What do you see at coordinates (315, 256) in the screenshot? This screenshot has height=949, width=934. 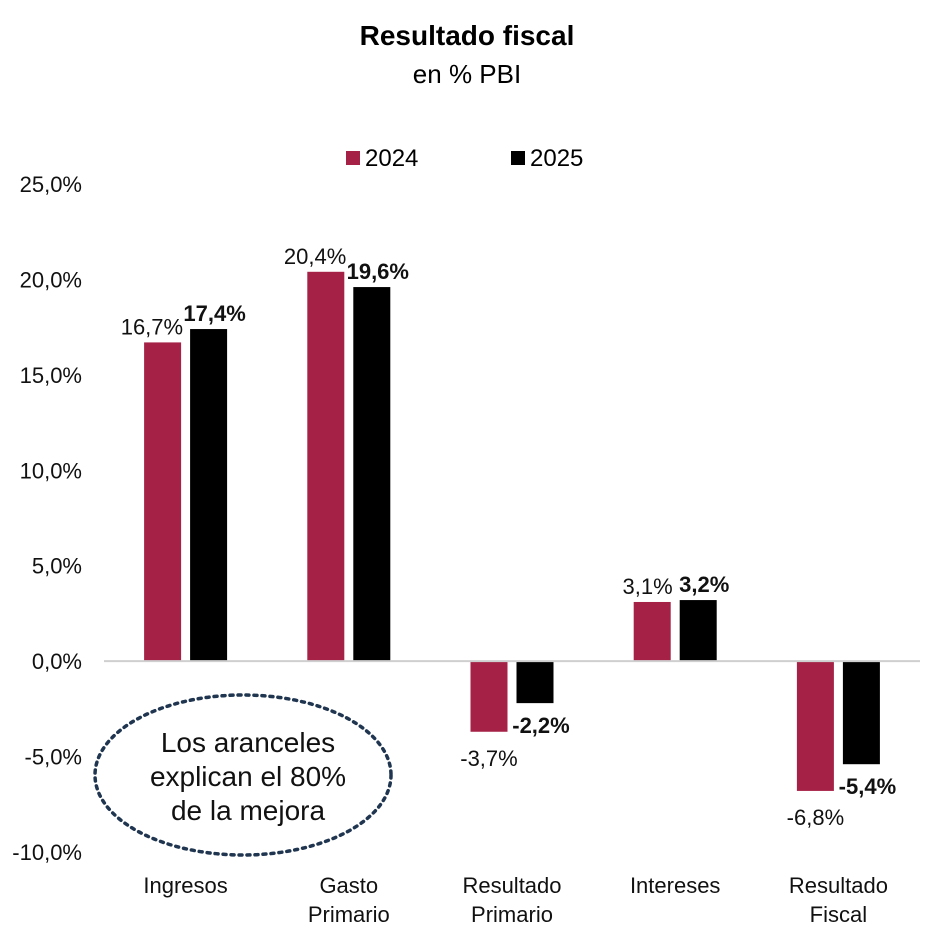 I see `data-label-2024-1: 20,4%` at bounding box center [315, 256].